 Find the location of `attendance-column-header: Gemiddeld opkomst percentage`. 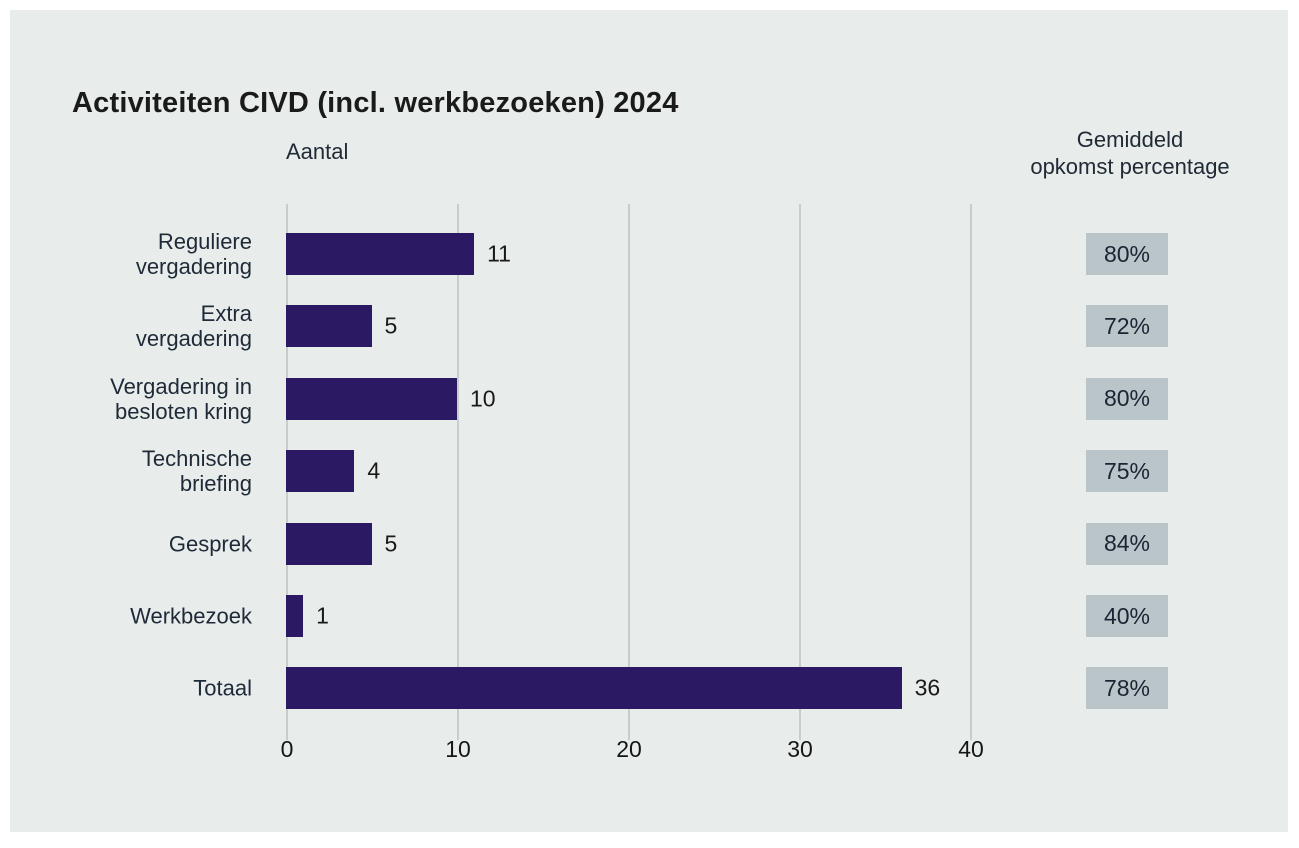

attendance-column-header: Gemiddeld opkomst percentage is located at coordinates (1130, 153).